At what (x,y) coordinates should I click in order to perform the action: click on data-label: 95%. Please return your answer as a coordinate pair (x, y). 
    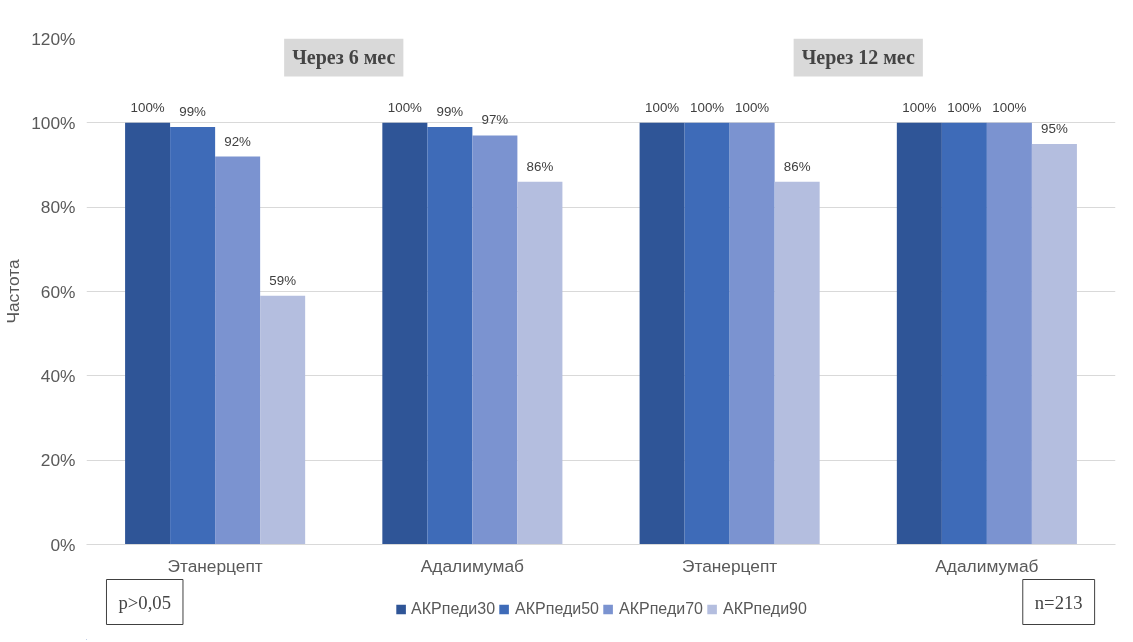
    Looking at the image, I should click on (1054, 128).